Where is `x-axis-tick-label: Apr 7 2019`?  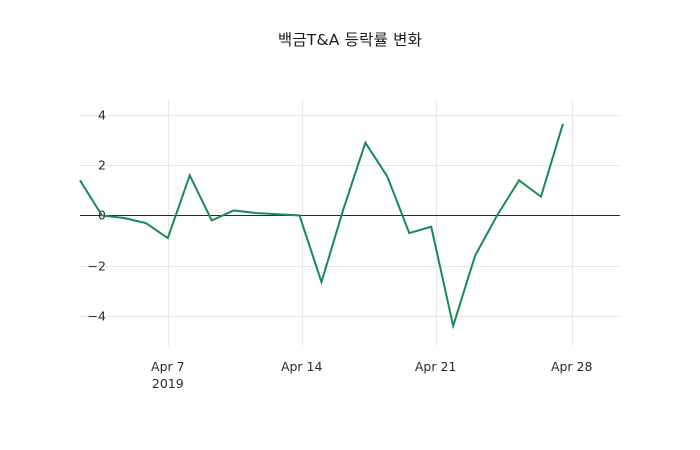 x-axis-tick-label: Apr 7 2019 is located at coordinates (168, 375).